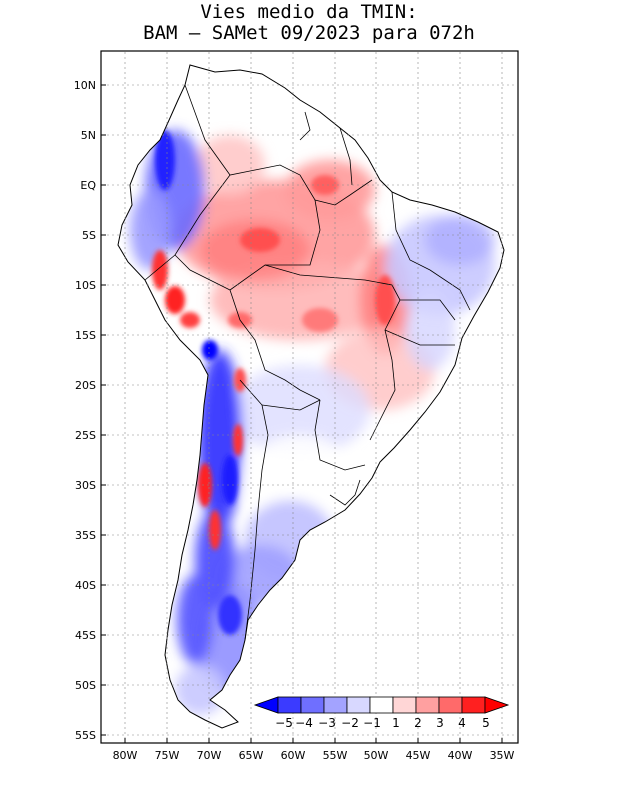 This screenshot has width=618, height=800. Describe the element at coordinates (85, 435) in the screenshot. I see `lat-label: 25S` at that location.